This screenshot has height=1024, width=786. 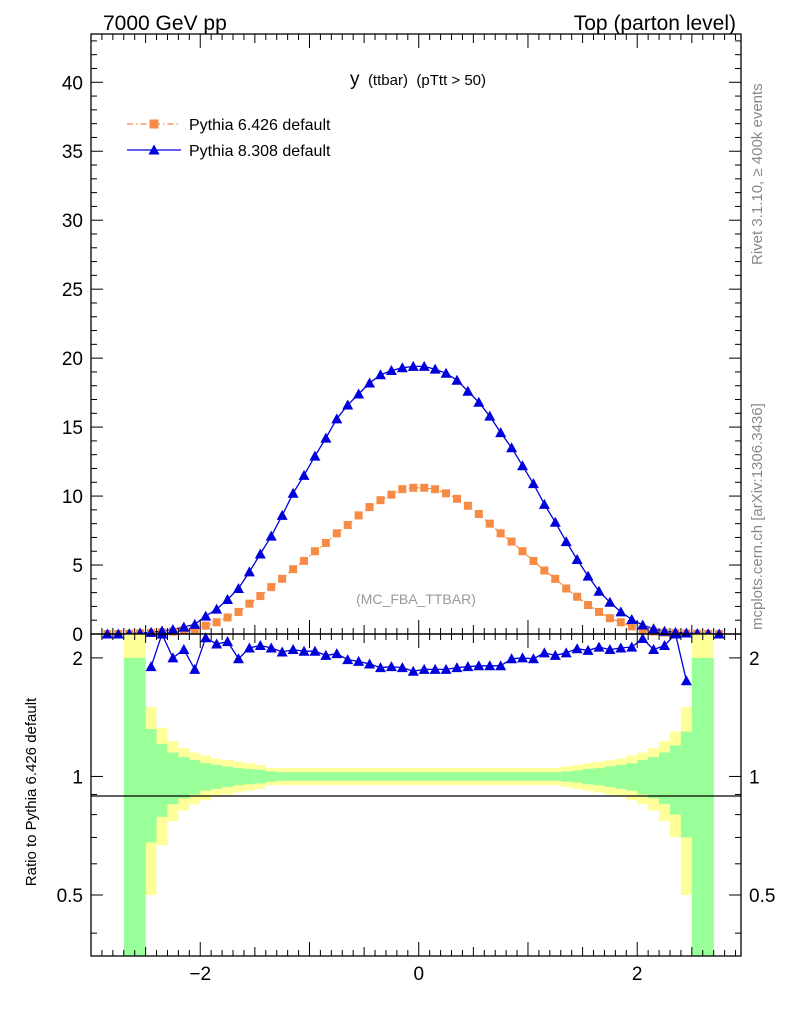 What do you see at coordinates (451, 80) in the screenshot?
I see `plot-title-cut: (pTtt > 50)` at bounding box center [451, 80].